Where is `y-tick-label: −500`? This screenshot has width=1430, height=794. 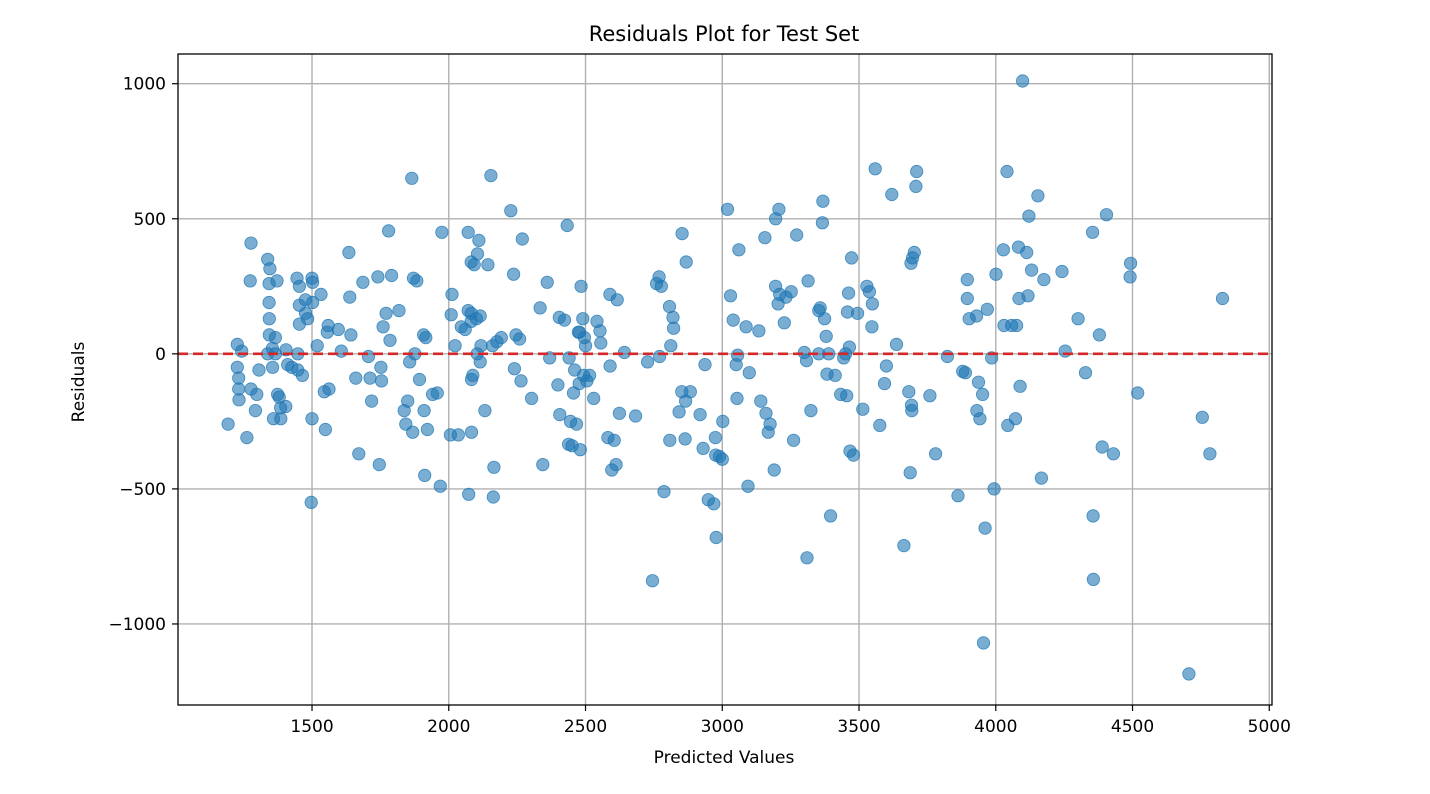
y-tick-label: −500 is located at coordinates (142, 490).